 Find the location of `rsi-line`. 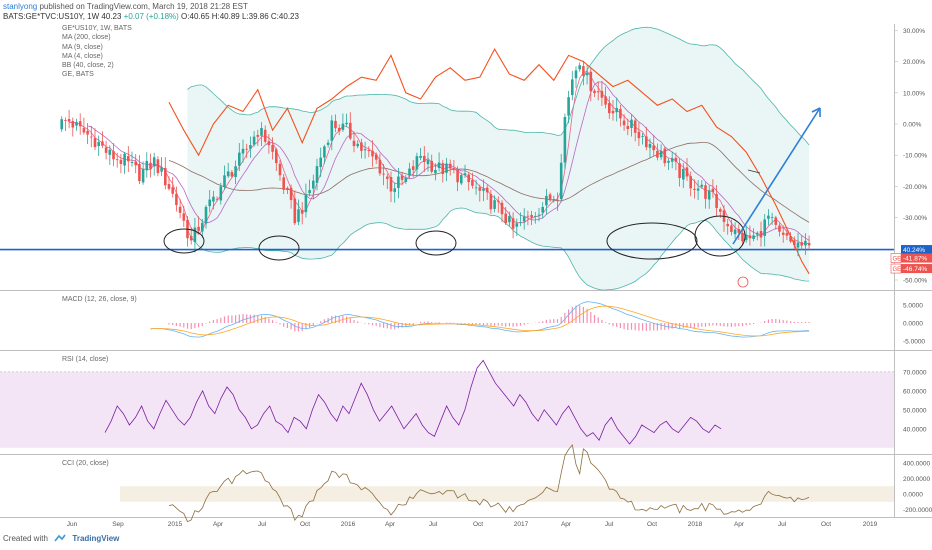

rsi-line is located at coordinates (413, 402).